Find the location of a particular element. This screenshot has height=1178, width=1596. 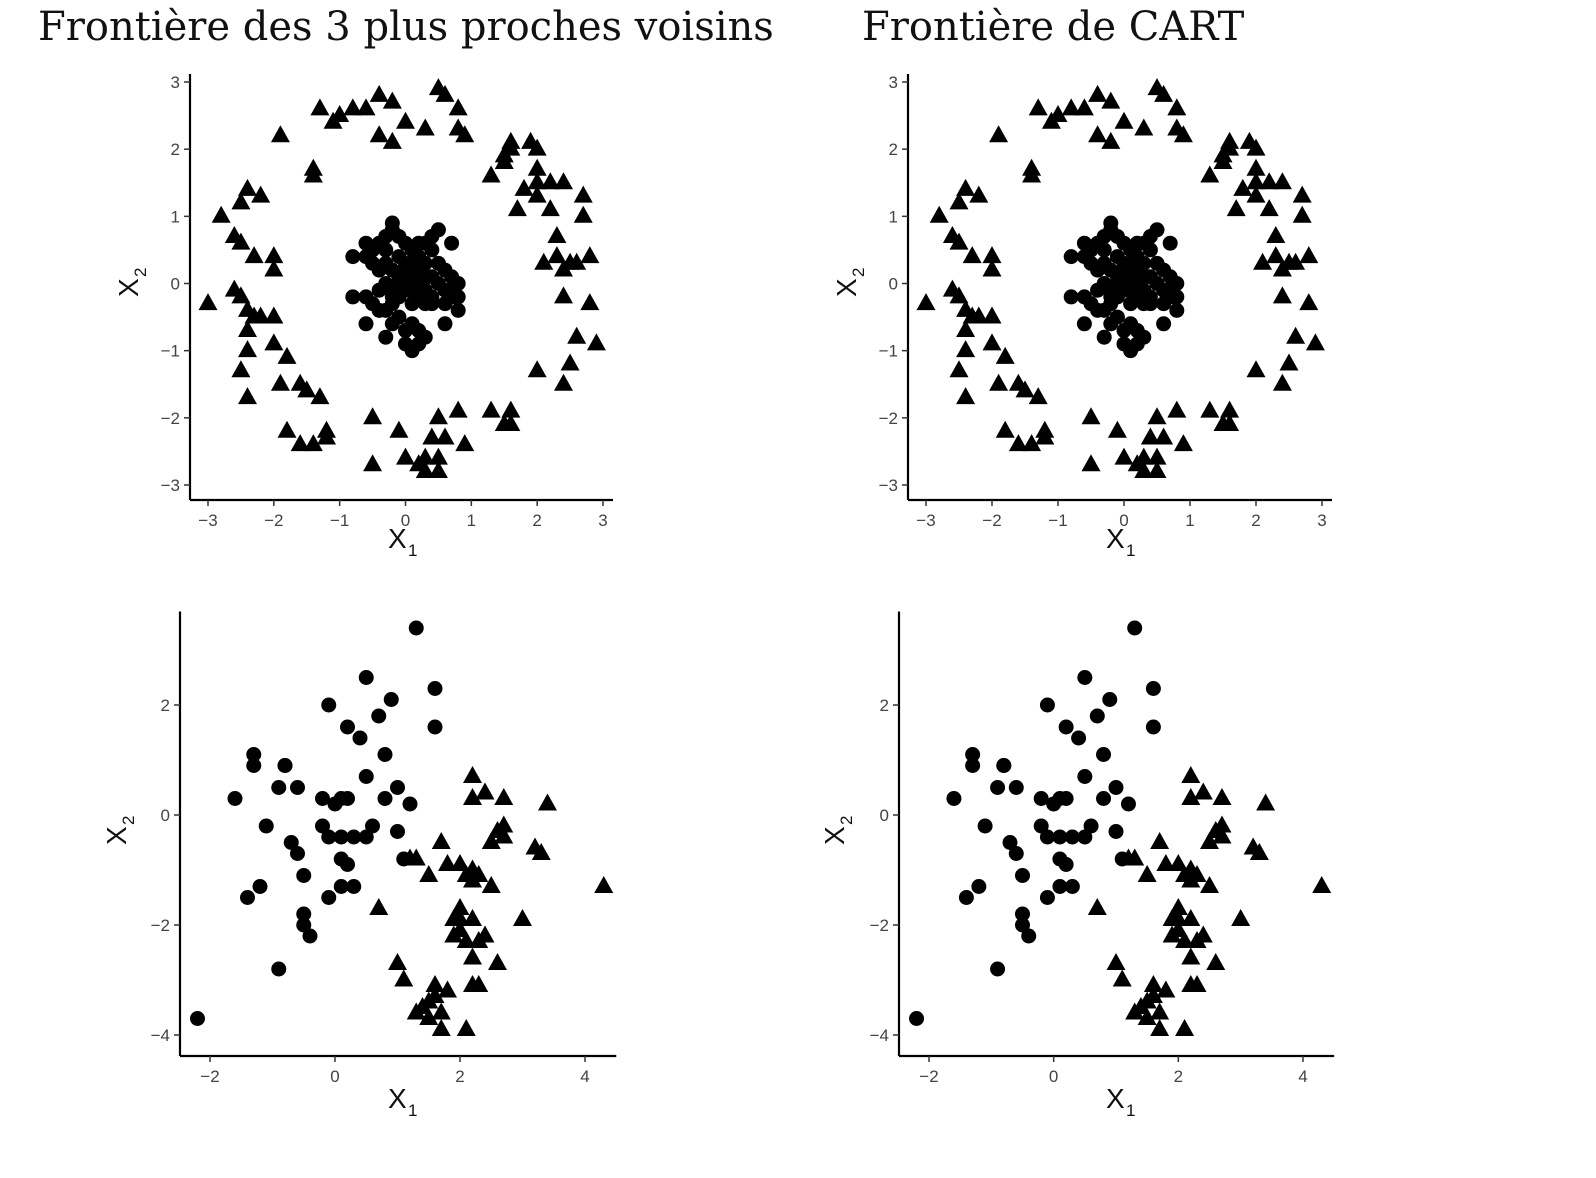

y-tick-label: −2 is located at coordinates (160, 925).